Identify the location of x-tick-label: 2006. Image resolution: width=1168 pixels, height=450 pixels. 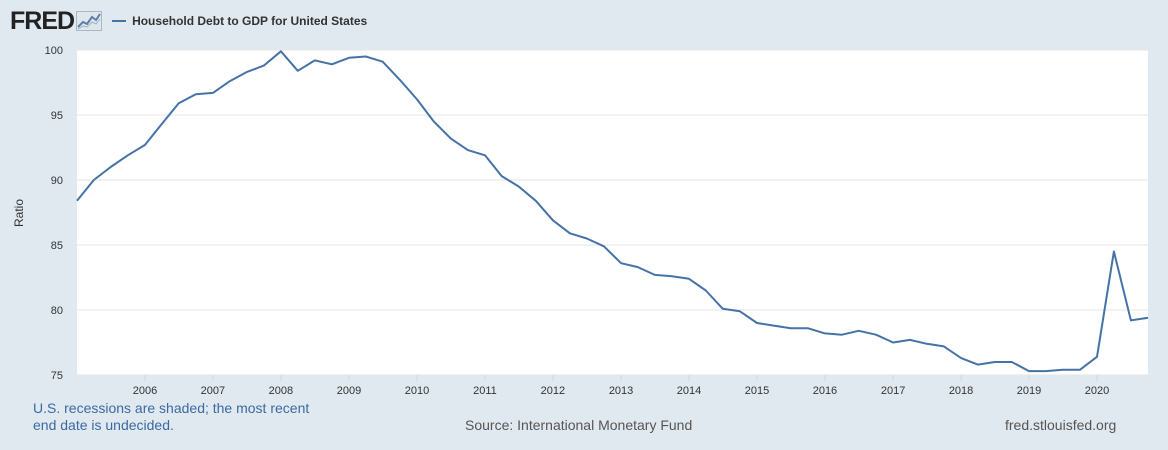
(145, 391).